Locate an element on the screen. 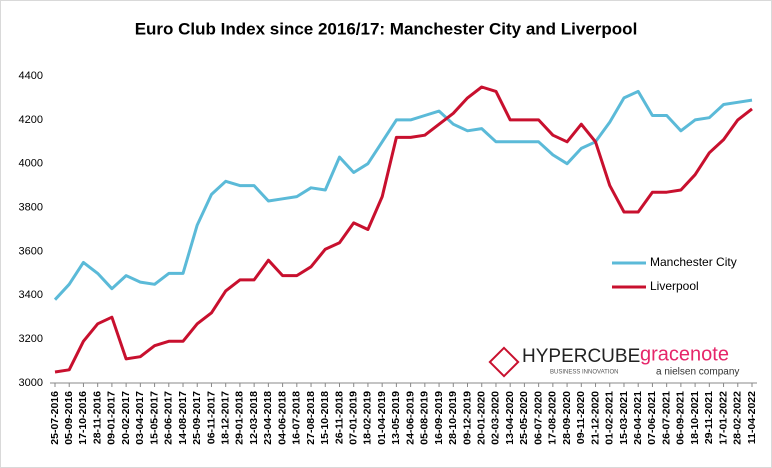 This screenshot has width=772, height=468. x-tick-label: 17-08-2020 is located at coordinates (553, 418).